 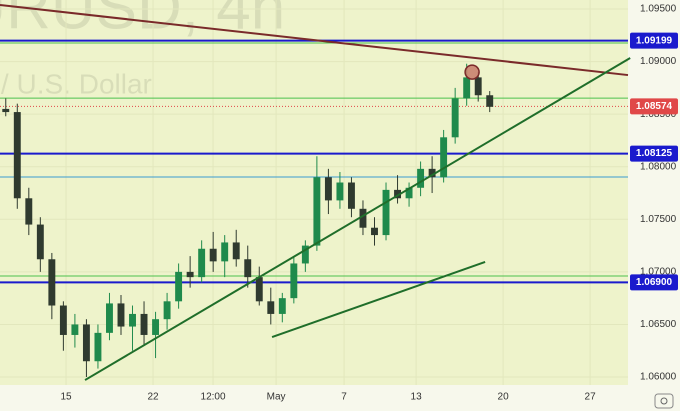 I want to click on x-tick-label: 12:00, so click(x=213, y=397).